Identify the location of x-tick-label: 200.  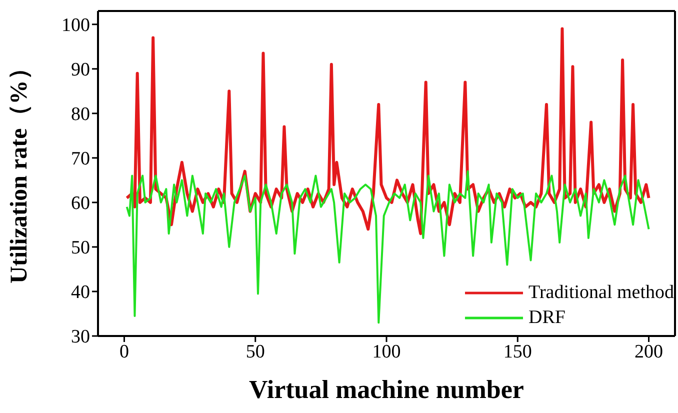
(649, 351).